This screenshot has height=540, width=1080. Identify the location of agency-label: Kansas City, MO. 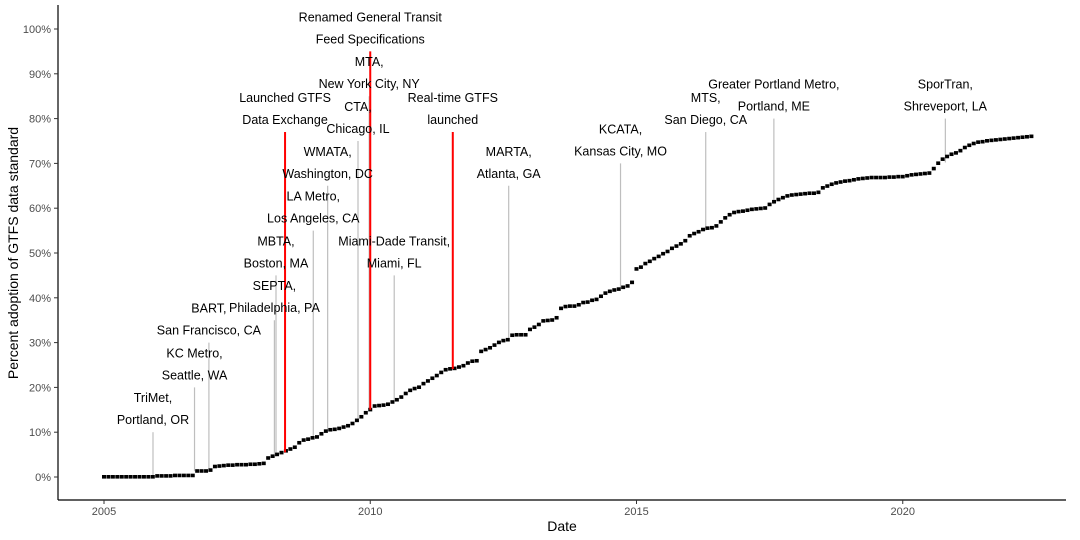
(620, 151).